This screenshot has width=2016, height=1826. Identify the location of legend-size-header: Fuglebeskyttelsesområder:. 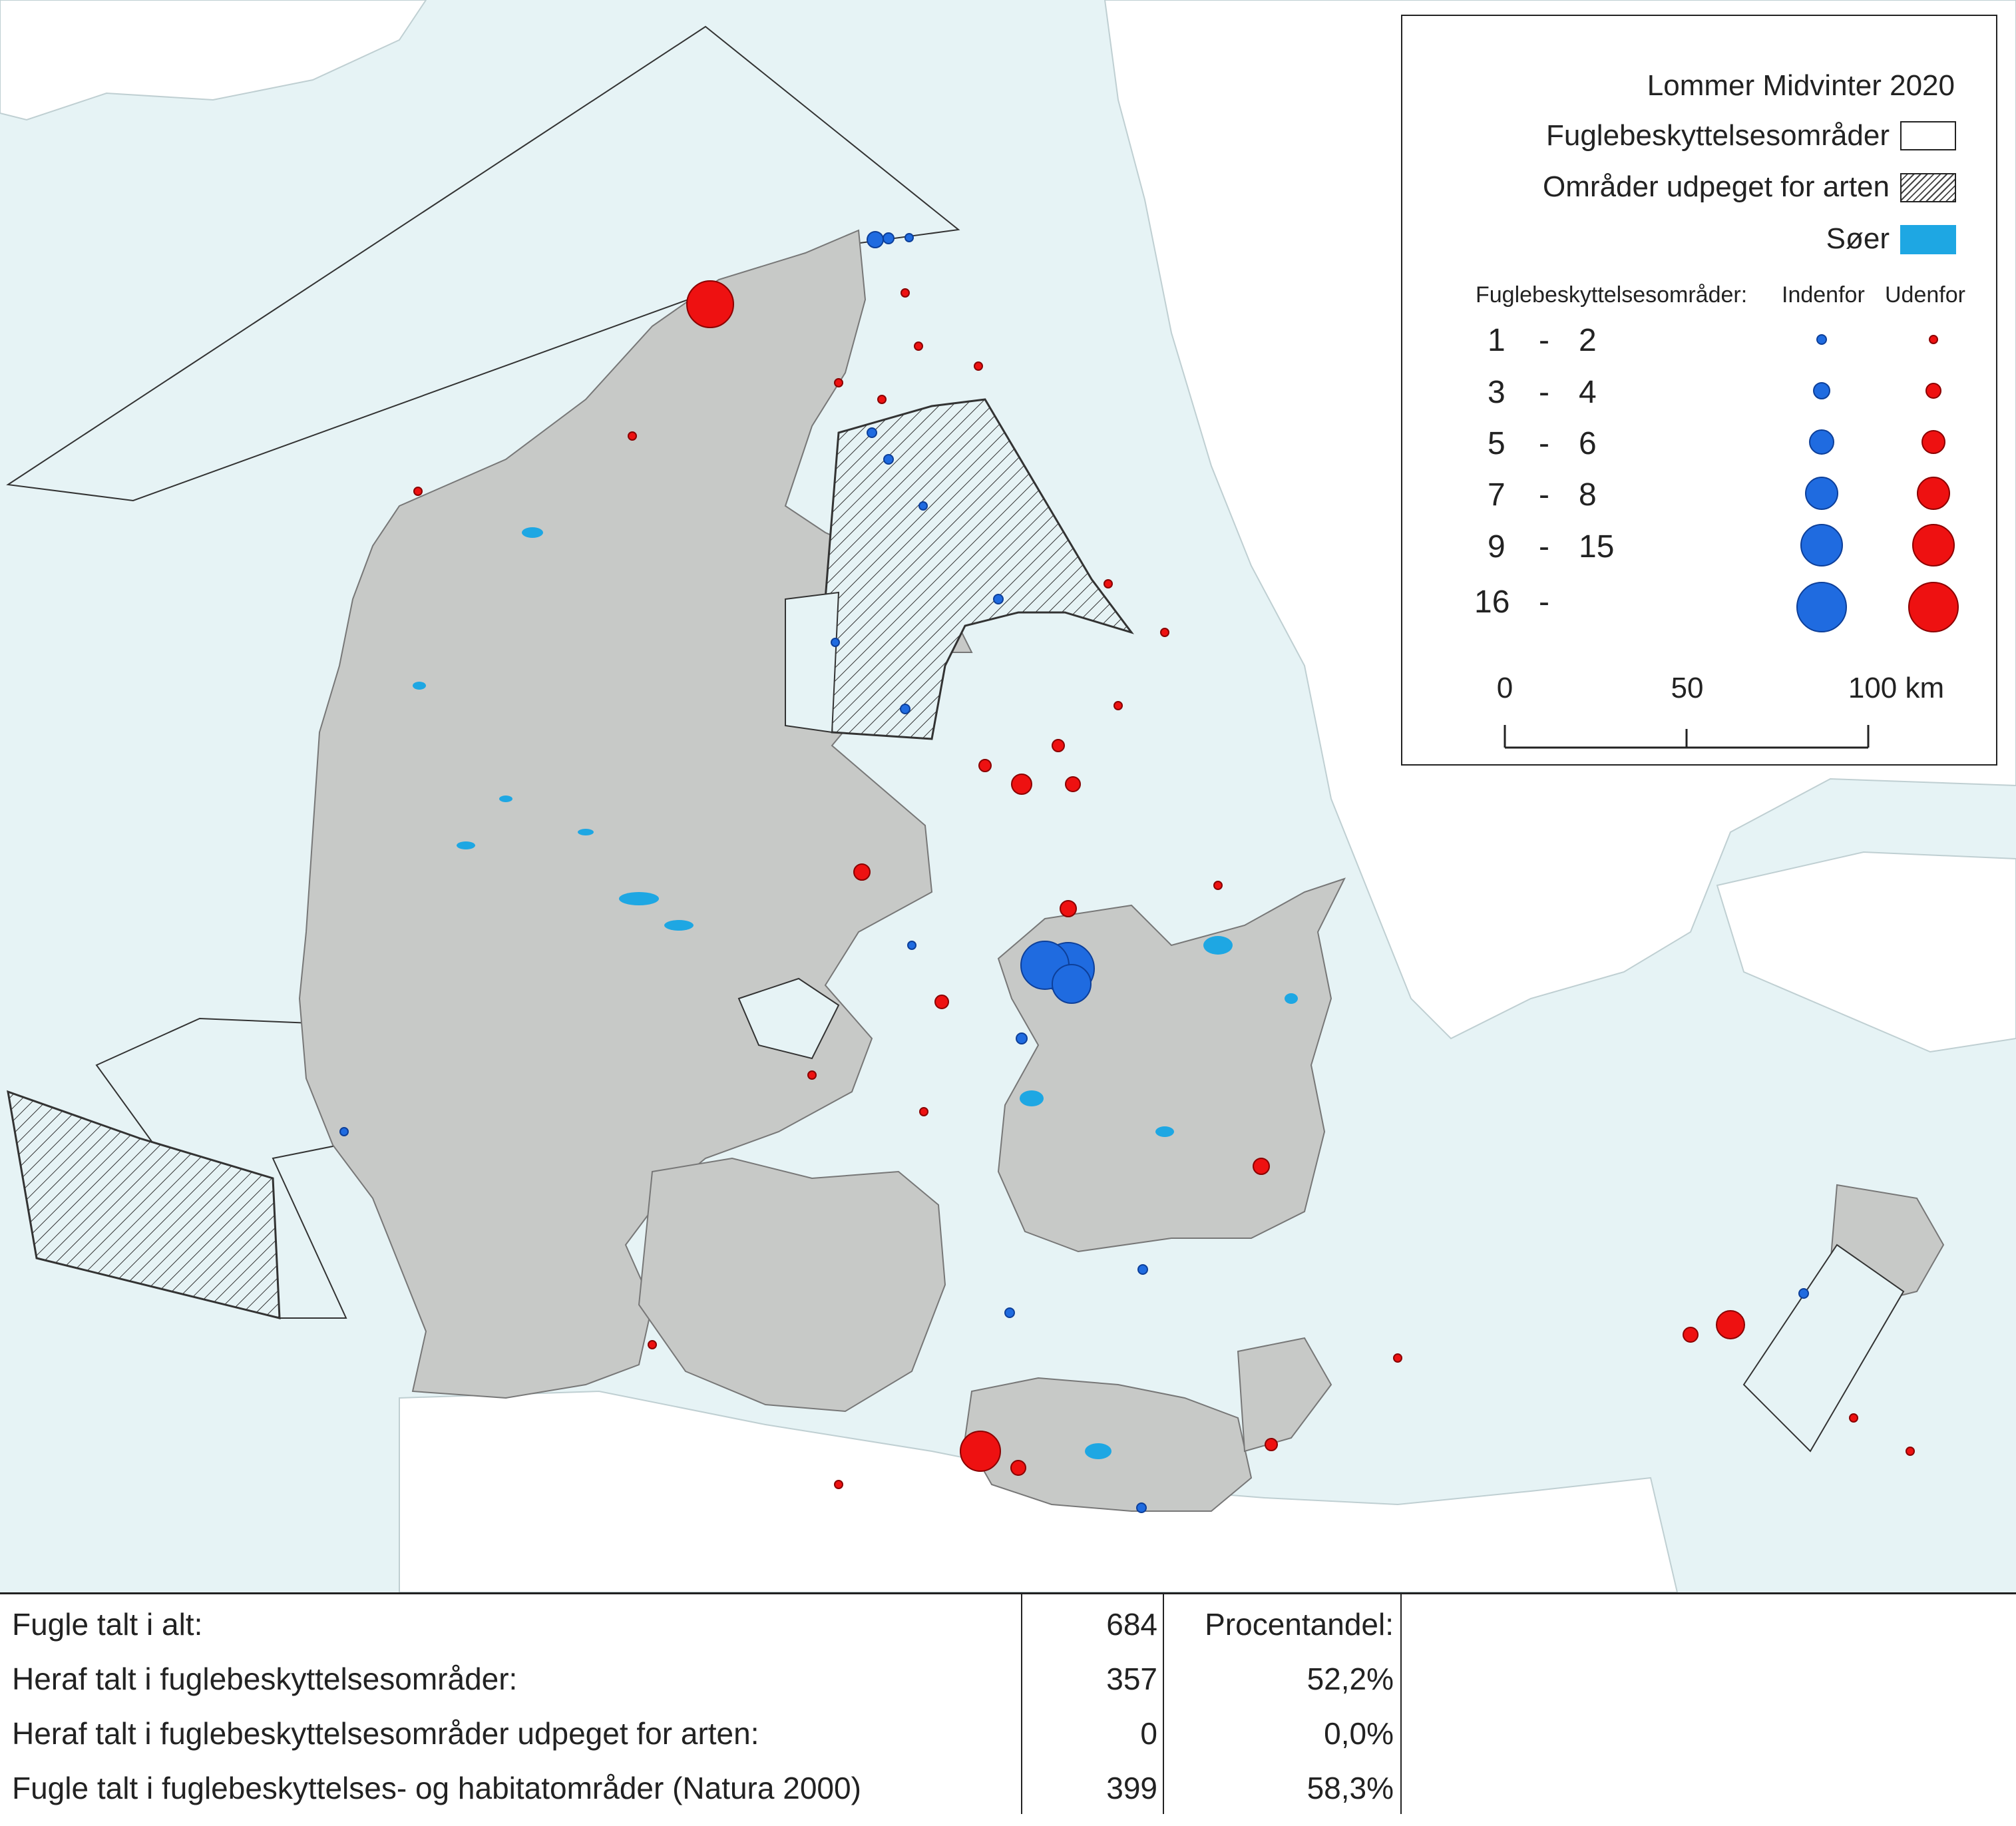
(1612, 295).